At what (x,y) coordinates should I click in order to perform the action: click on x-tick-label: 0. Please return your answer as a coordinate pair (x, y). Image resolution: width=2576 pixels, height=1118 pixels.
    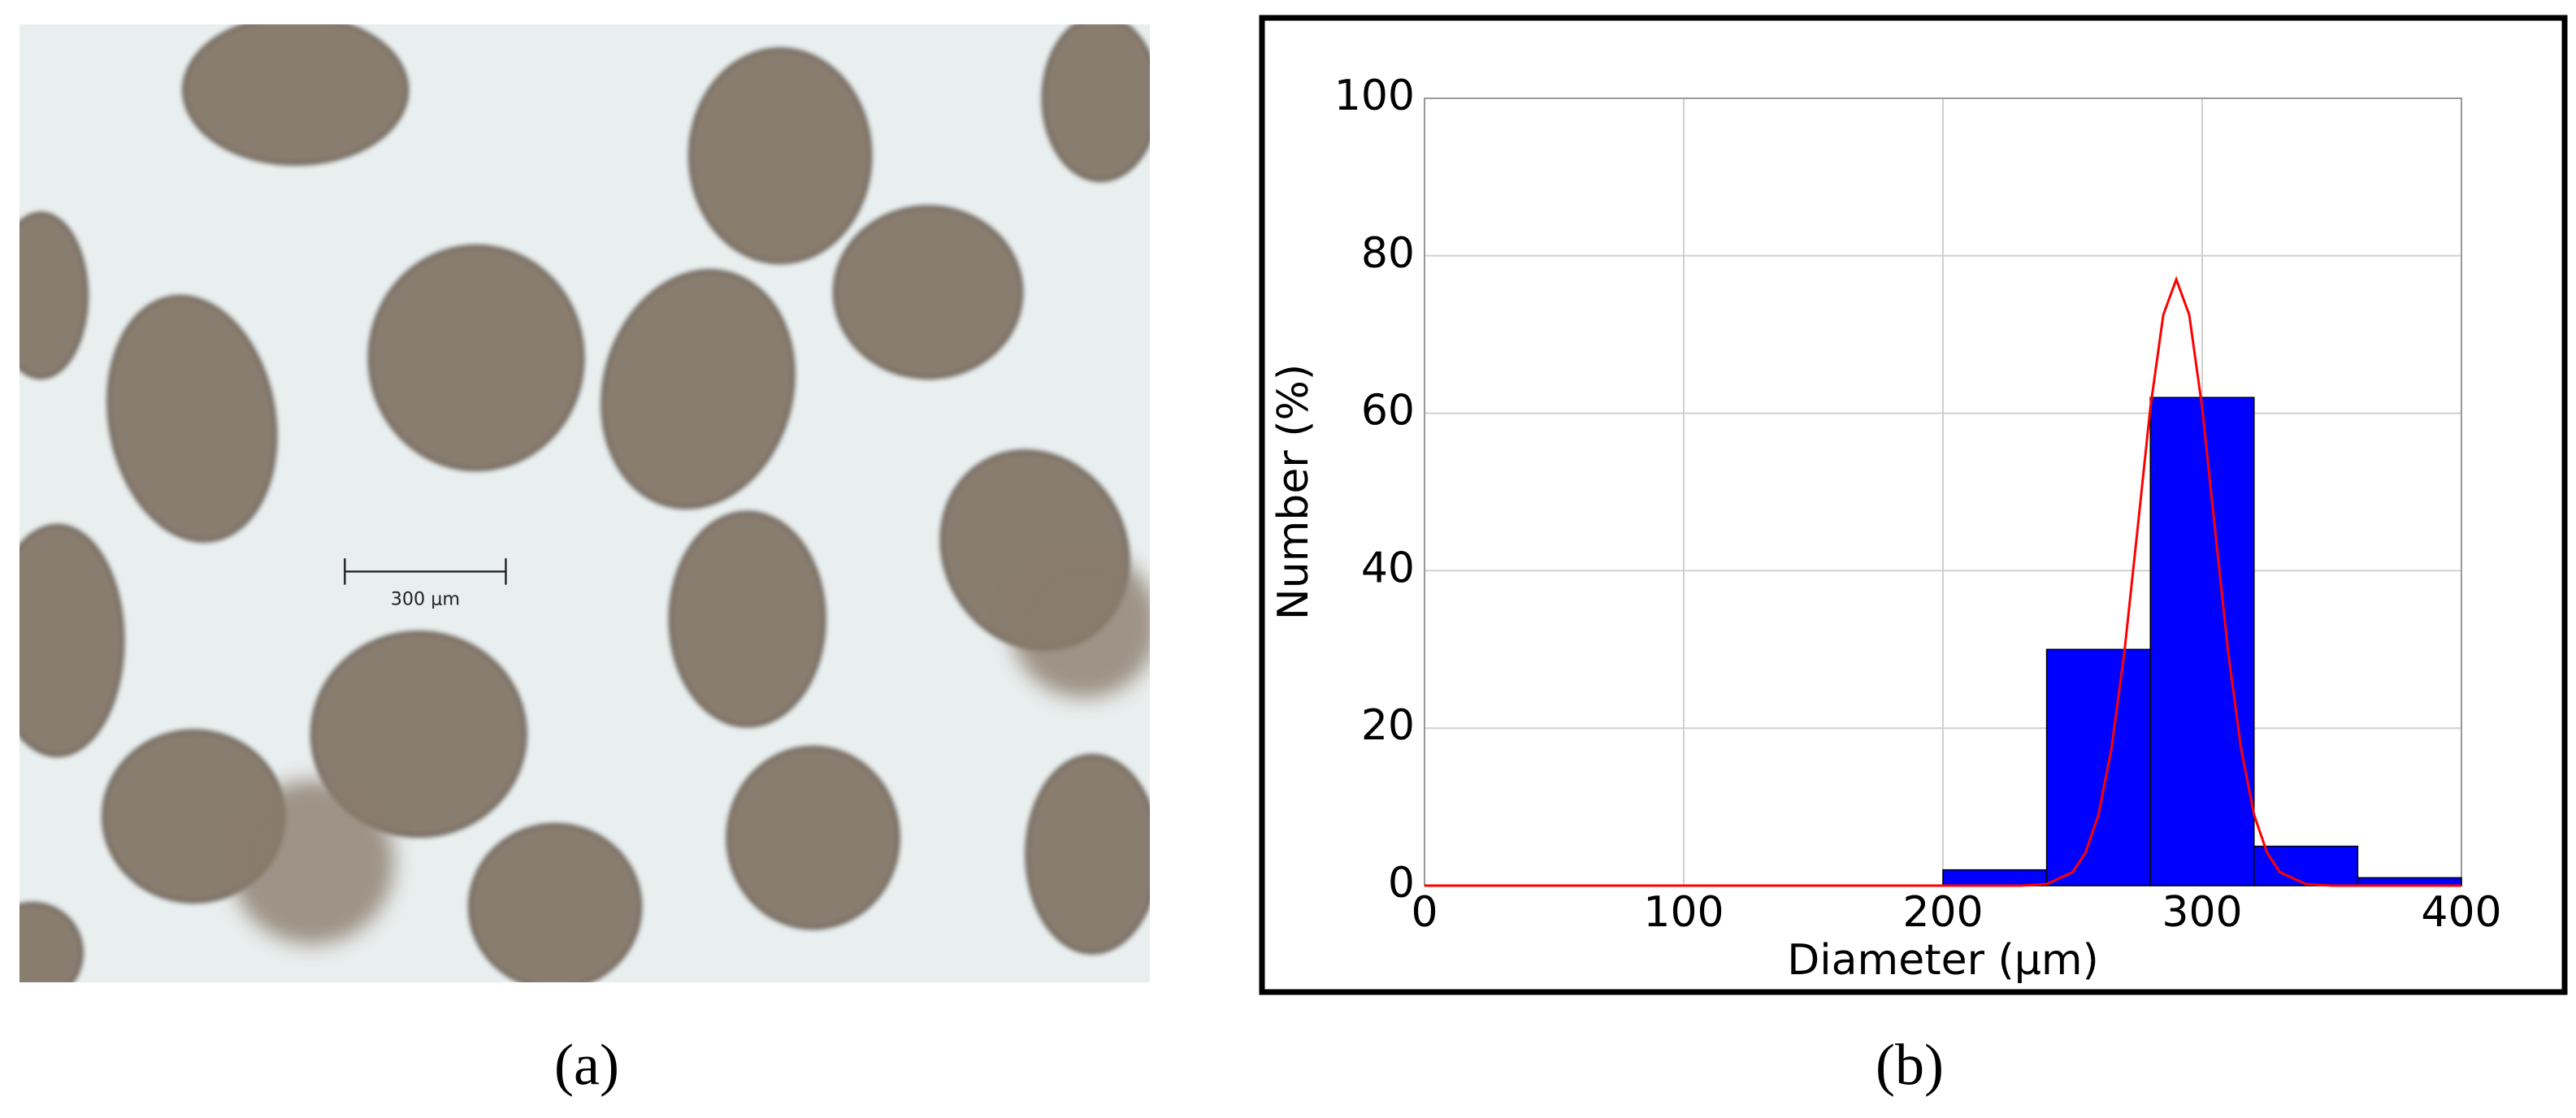
    Looking at the image, I should click on (1424, 912).